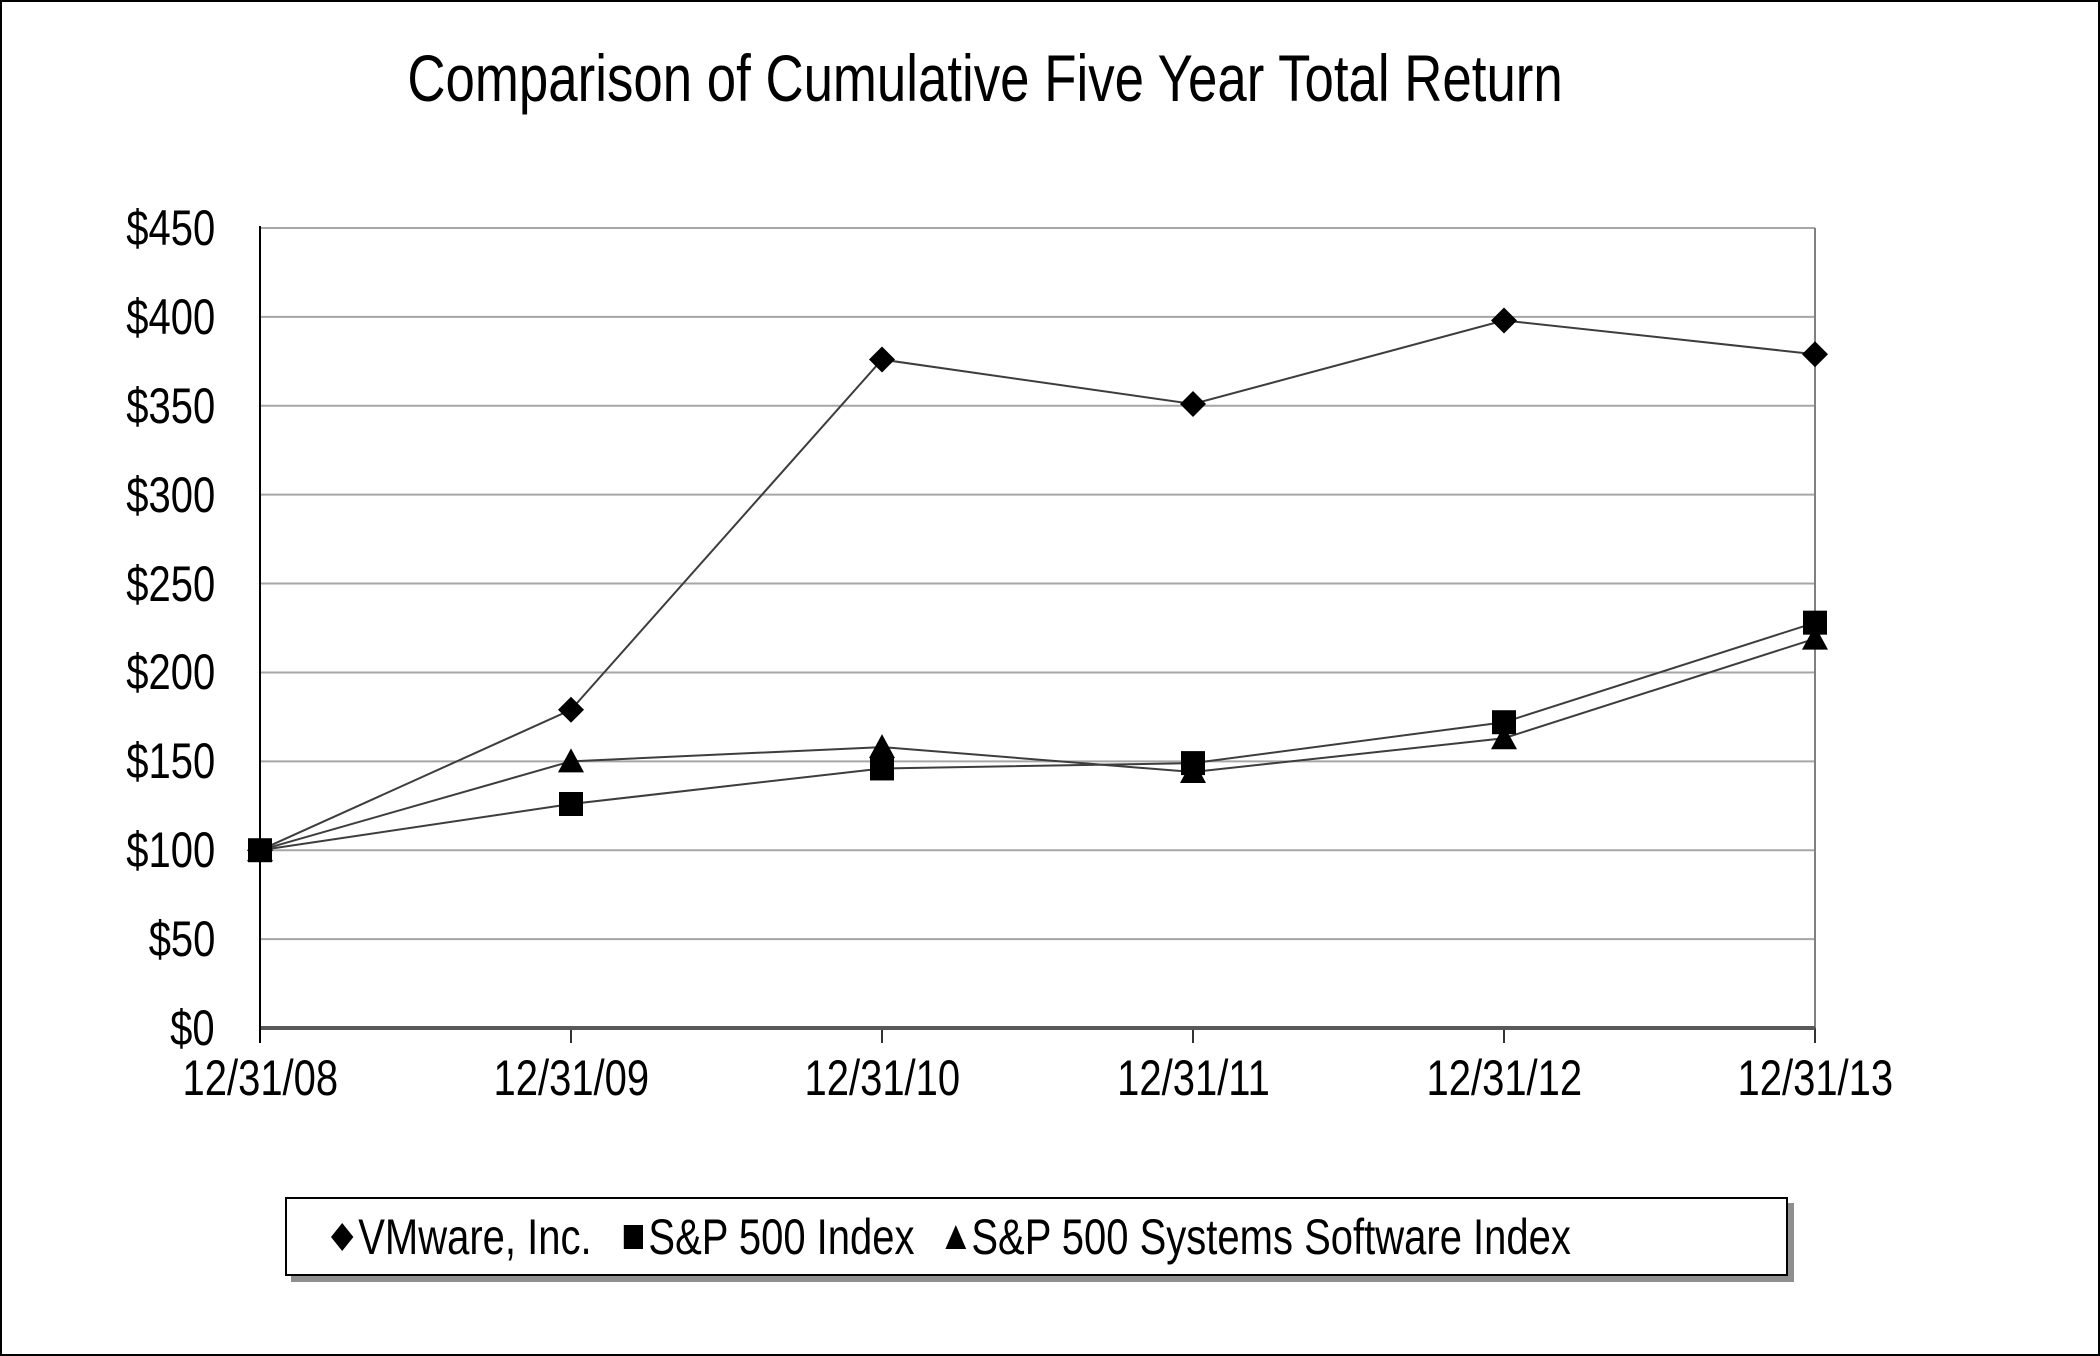 Image resolution: width=2100 pixels, height=1356 pixels. I want to click on series-line-square, so click(1037, 736).